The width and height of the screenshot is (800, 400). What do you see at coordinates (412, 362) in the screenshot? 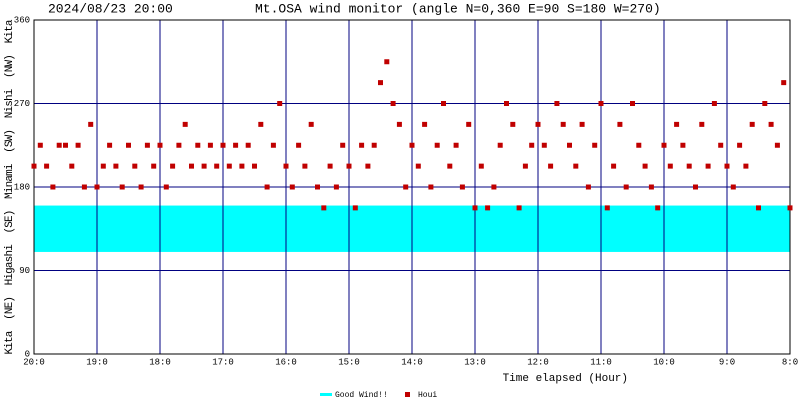
I see `x-tick-label: 14:0` at bounding box center [412, 362].